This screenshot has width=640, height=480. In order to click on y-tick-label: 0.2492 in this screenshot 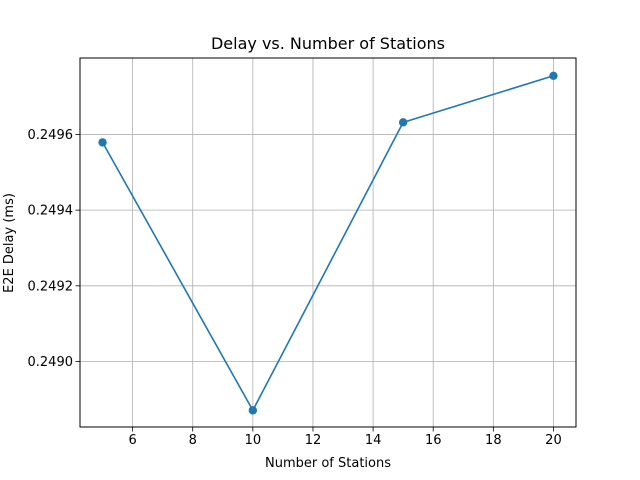, I will do `click(51, 286)`.